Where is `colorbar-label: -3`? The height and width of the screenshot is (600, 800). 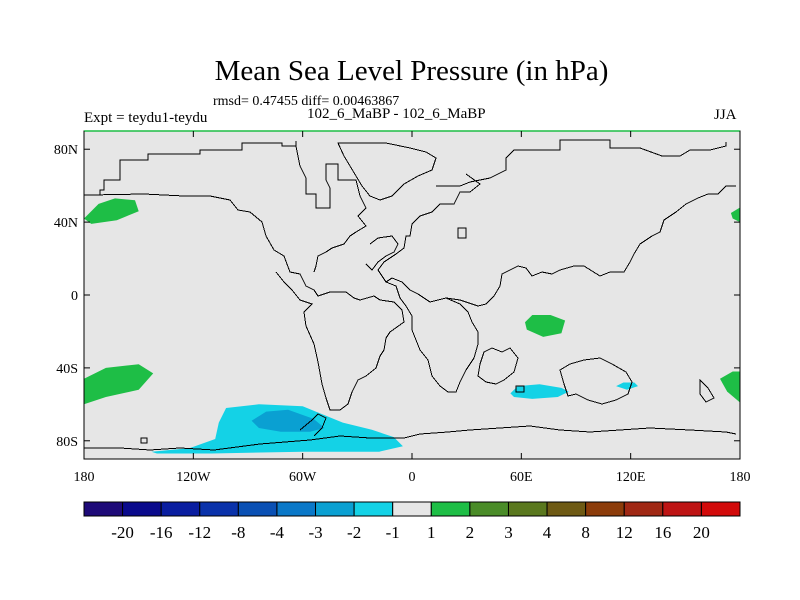
colorbar-label: -3 is located at coordinates (315, 532).